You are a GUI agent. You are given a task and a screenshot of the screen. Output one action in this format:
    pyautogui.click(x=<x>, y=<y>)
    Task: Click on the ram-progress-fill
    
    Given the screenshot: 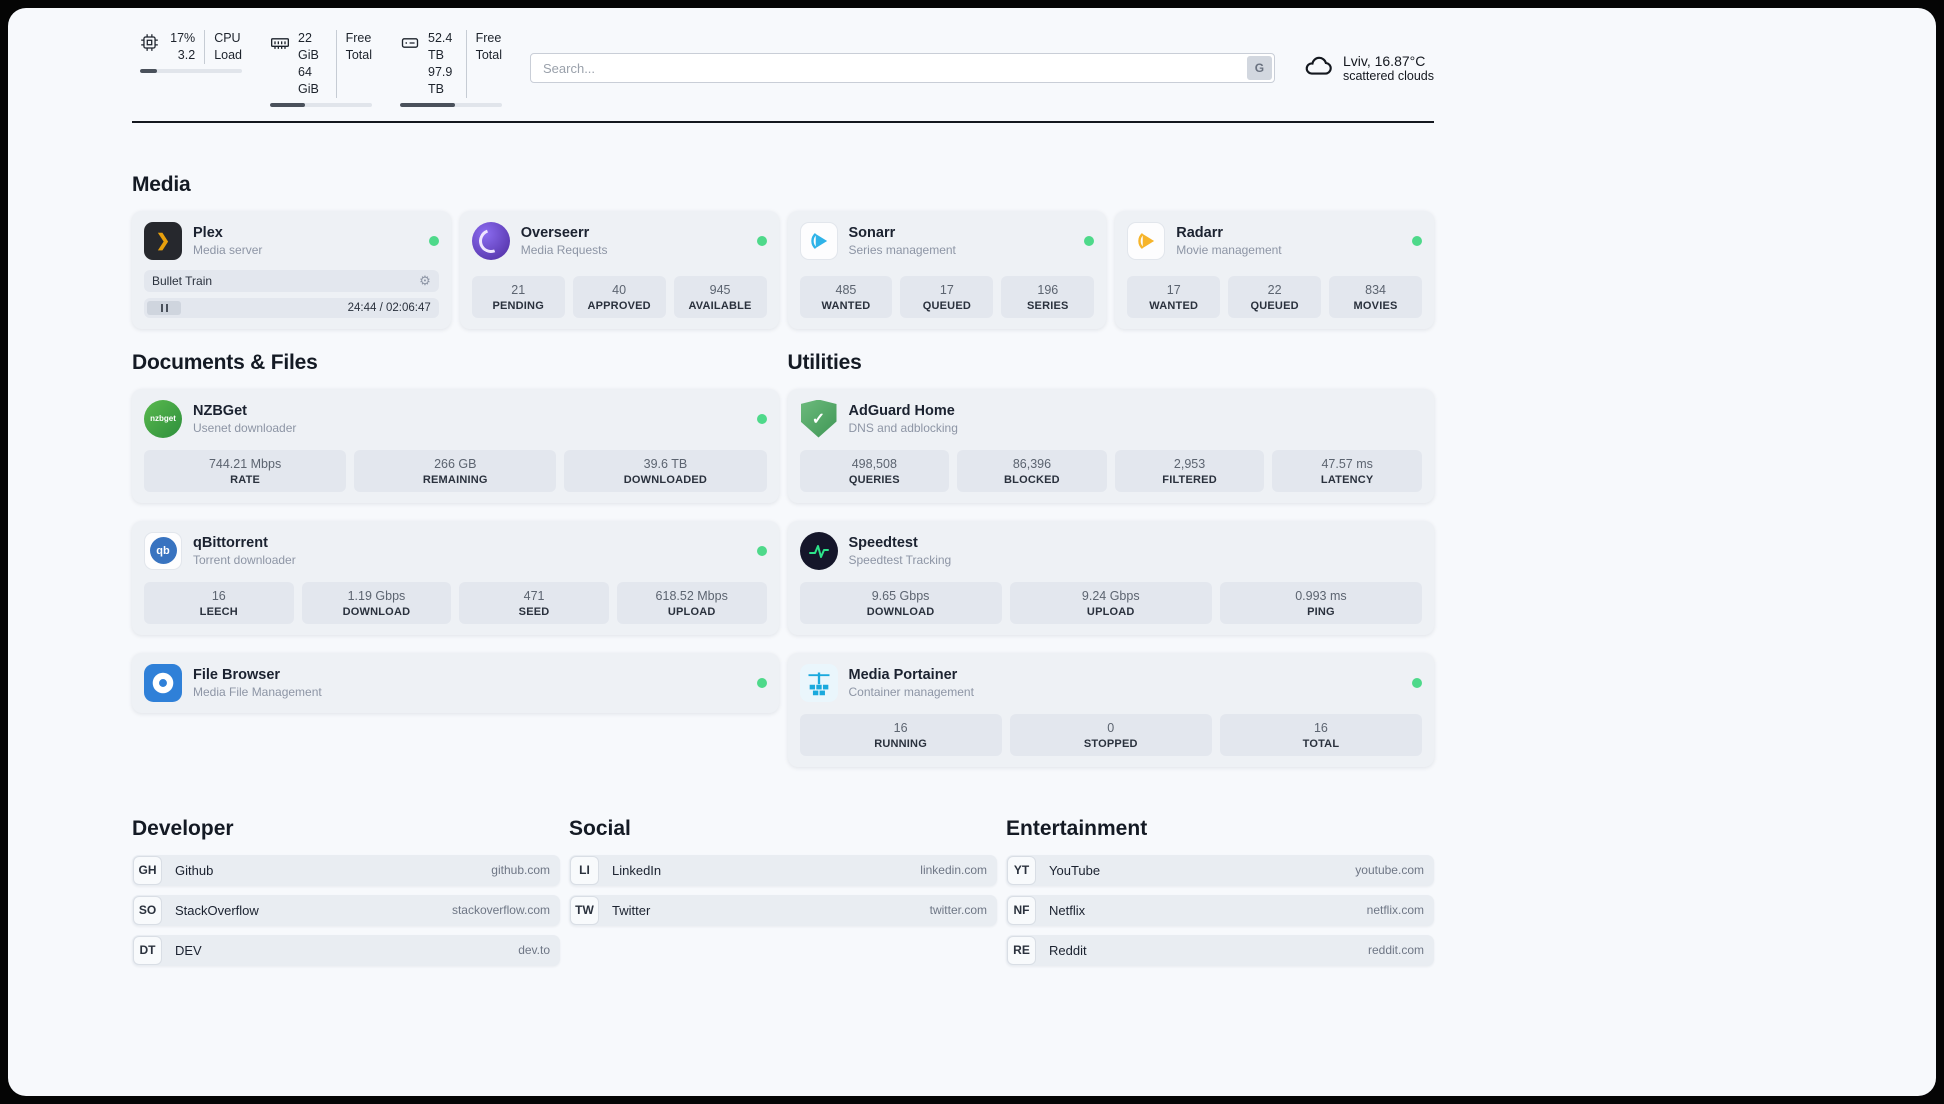 What is the action you would take?
    pyautogui.click(x=287, y=104)
    